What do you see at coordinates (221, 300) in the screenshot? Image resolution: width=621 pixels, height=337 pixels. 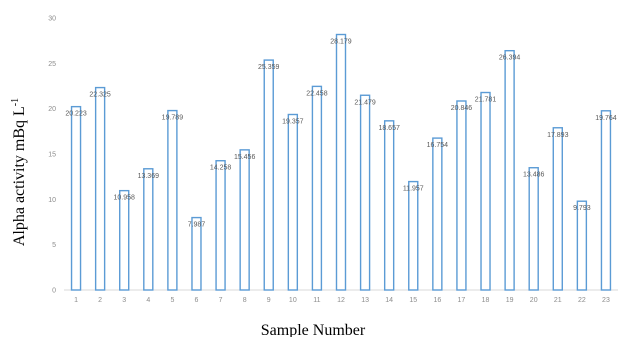 I see `x-tick-label: 7` at bounding box center [221, 300].